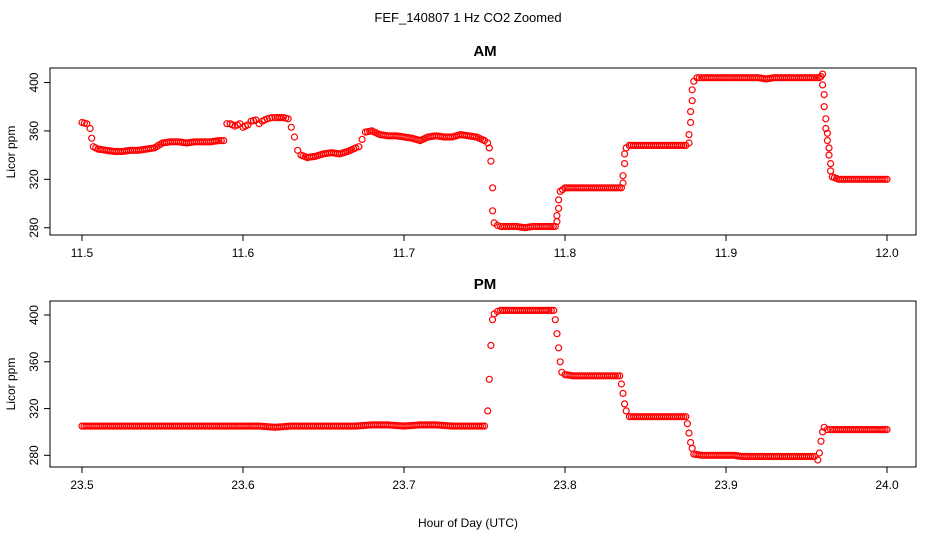 This screenshot has height=540, width=936. What do you see at coordinates (565, 485) in the screenshot?
I see `pm-x-tick-label: 23.8` at bounding box center [565, 485].